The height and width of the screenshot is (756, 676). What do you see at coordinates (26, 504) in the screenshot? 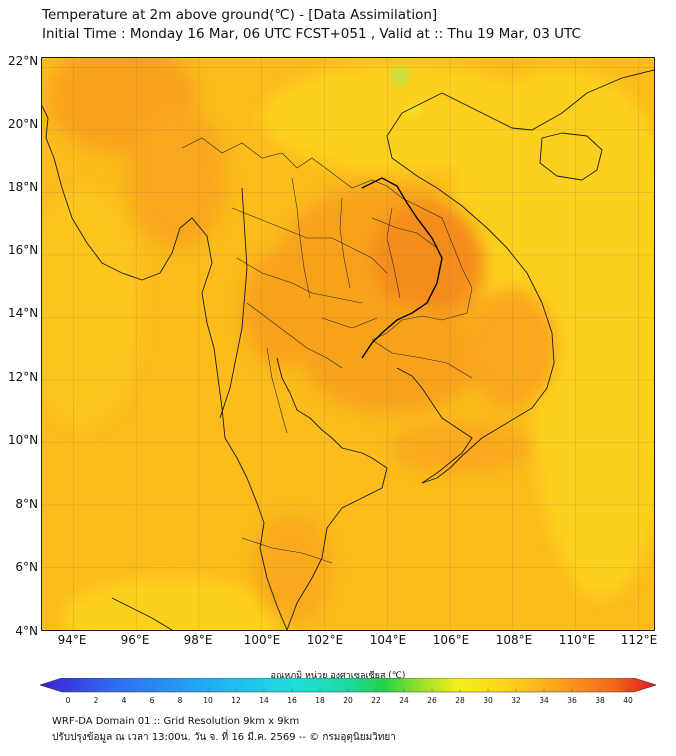
I see `lat-label-8n: 8°N` at bounding box center [26, 504].